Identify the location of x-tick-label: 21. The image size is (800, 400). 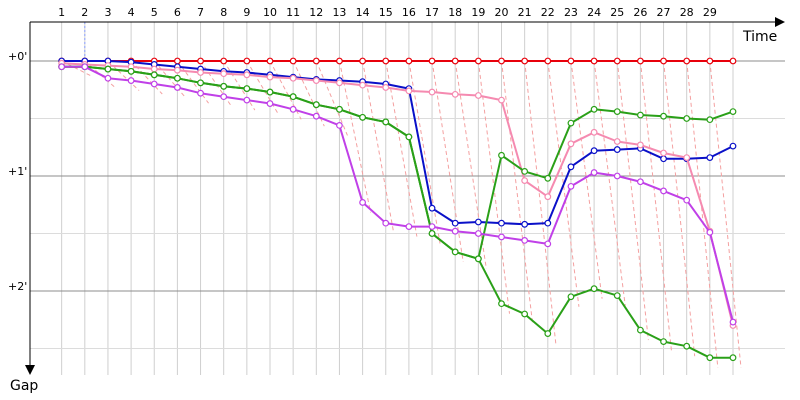
(525, 12).